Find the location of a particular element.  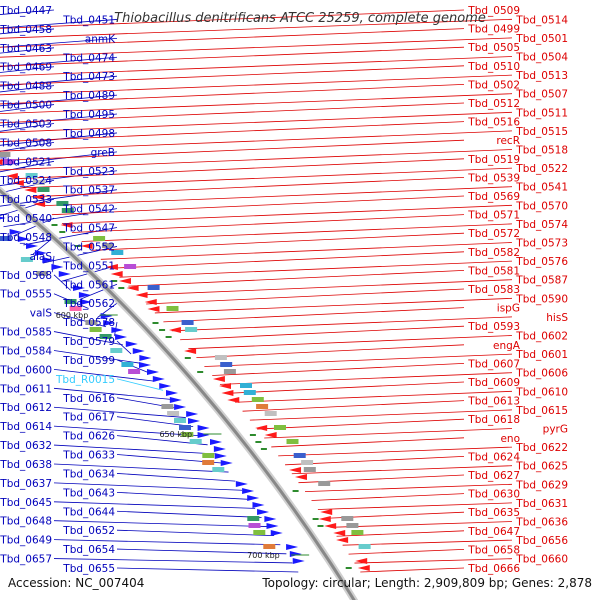

gene-label: Tbd_0587 is located at coordinates (541, 281).